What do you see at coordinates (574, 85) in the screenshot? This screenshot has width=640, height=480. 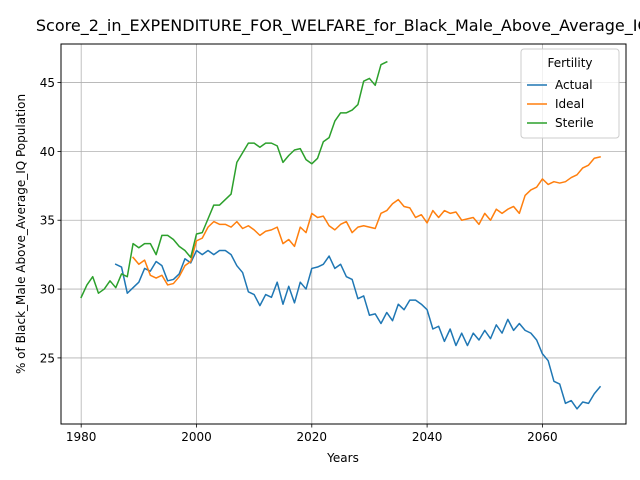 I see `legend-label: Actual` at bounding box center [574, 85].